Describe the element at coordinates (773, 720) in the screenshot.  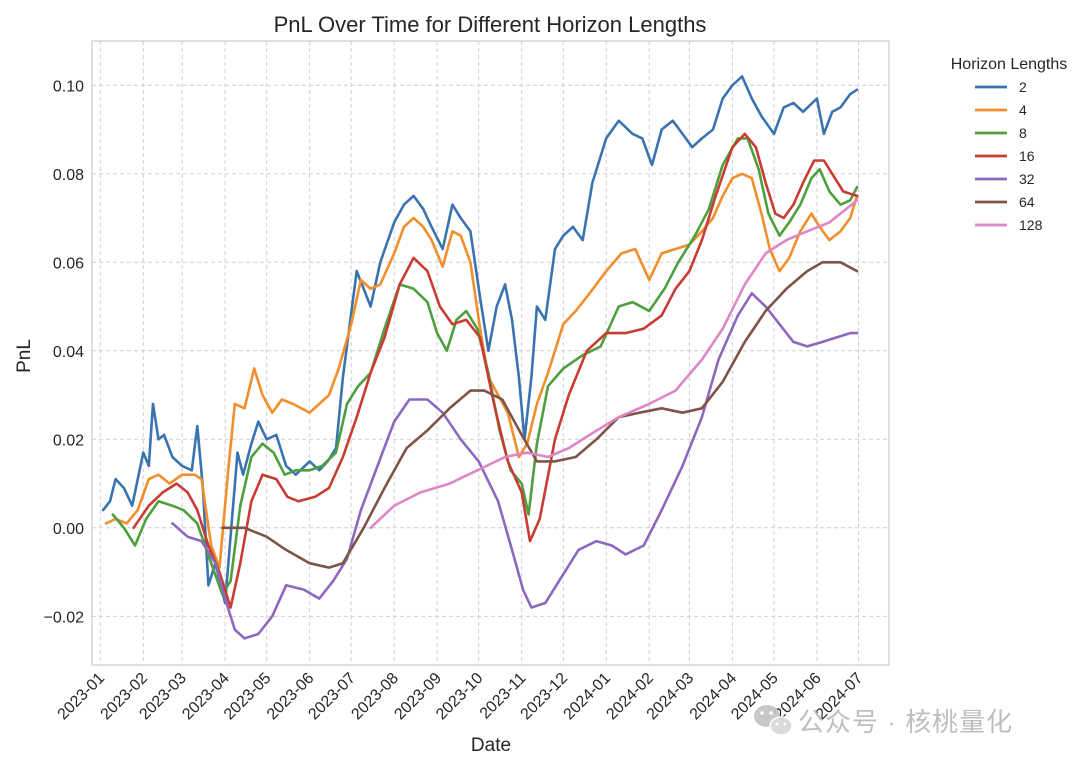
I see `wechat-icon` at that location.